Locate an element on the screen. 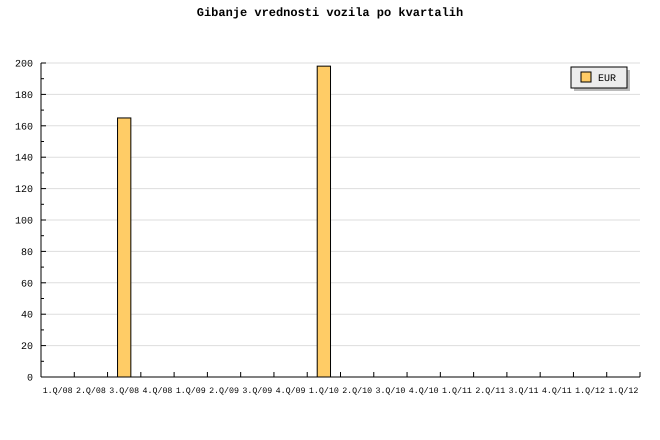 The width and height of the screenshot is (660, 440). y-tick-label: 20 is located at coordinates (26, 348).